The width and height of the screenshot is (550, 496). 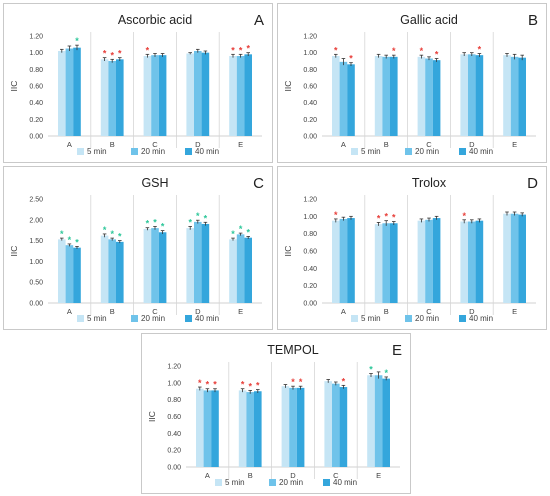 What do you see at coordinates (371, 318) in the screenshot?
I see `legend-label: 5 min` at bounding box center [371, 318].